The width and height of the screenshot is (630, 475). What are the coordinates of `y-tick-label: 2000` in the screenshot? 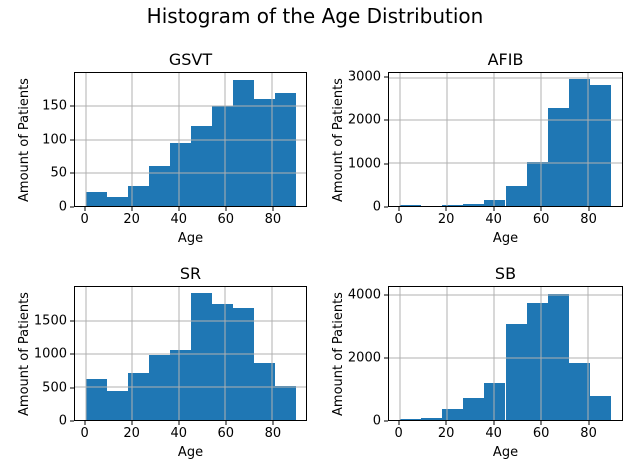 It's located at (364, 120).